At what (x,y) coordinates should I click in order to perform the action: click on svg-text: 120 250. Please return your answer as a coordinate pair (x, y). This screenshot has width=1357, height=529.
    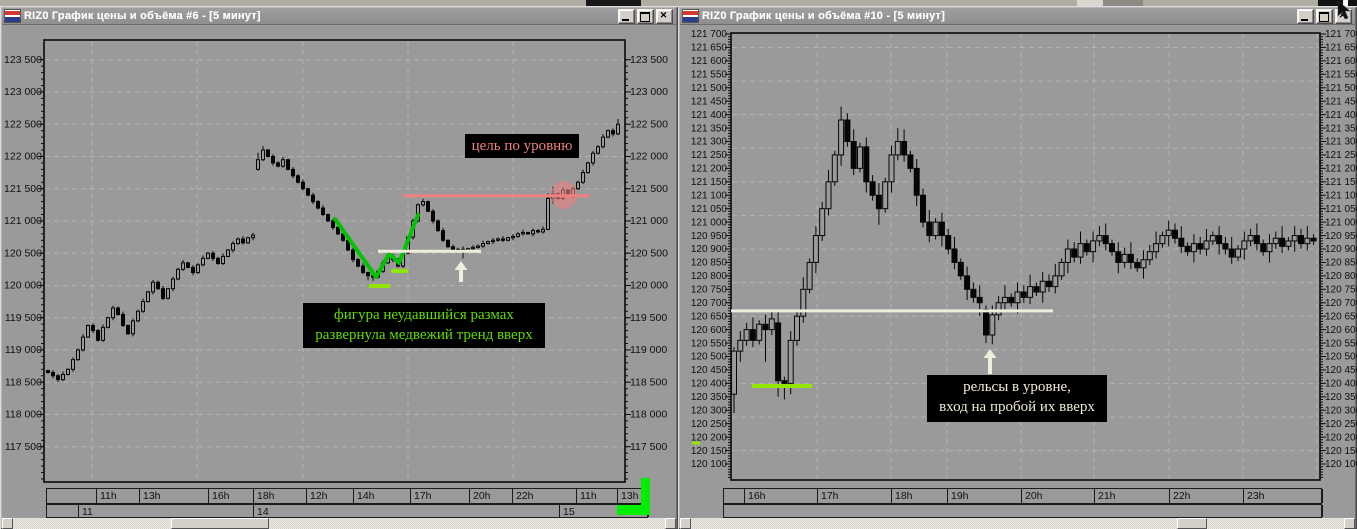
    Looking at the image, I should click on (709, 424).